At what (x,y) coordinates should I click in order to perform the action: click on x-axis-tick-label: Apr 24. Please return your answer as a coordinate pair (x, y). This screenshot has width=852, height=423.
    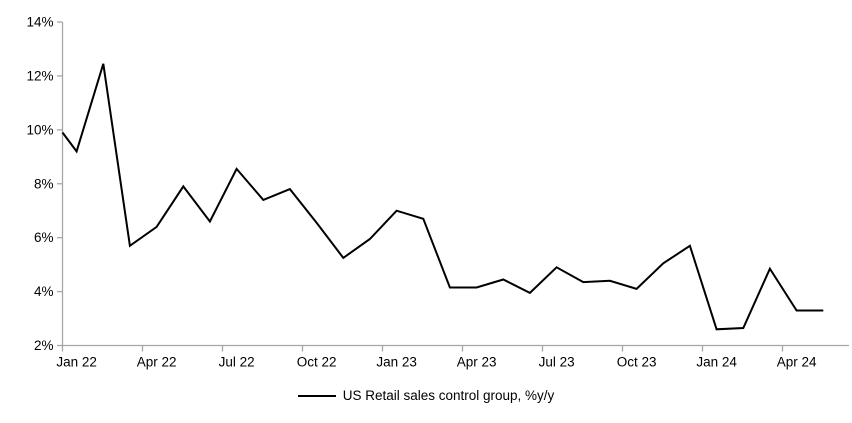
    Looking at the image, I should click on (797, 362).